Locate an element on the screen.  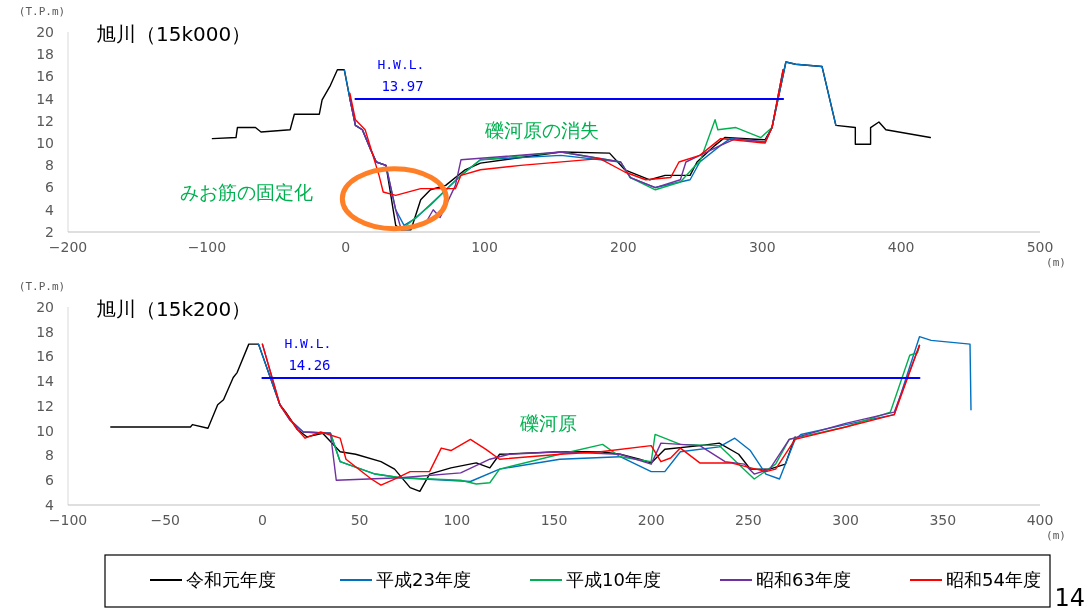
x-tick-label: 350 is located at coordinates (943, 520).